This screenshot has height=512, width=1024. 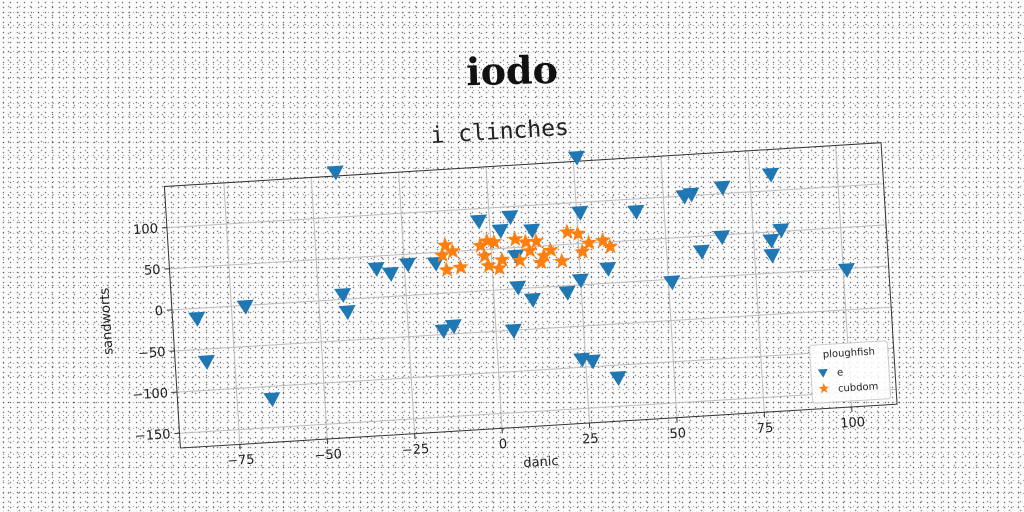 I want to click on legend-marker-e, so click(x=822, y=373).